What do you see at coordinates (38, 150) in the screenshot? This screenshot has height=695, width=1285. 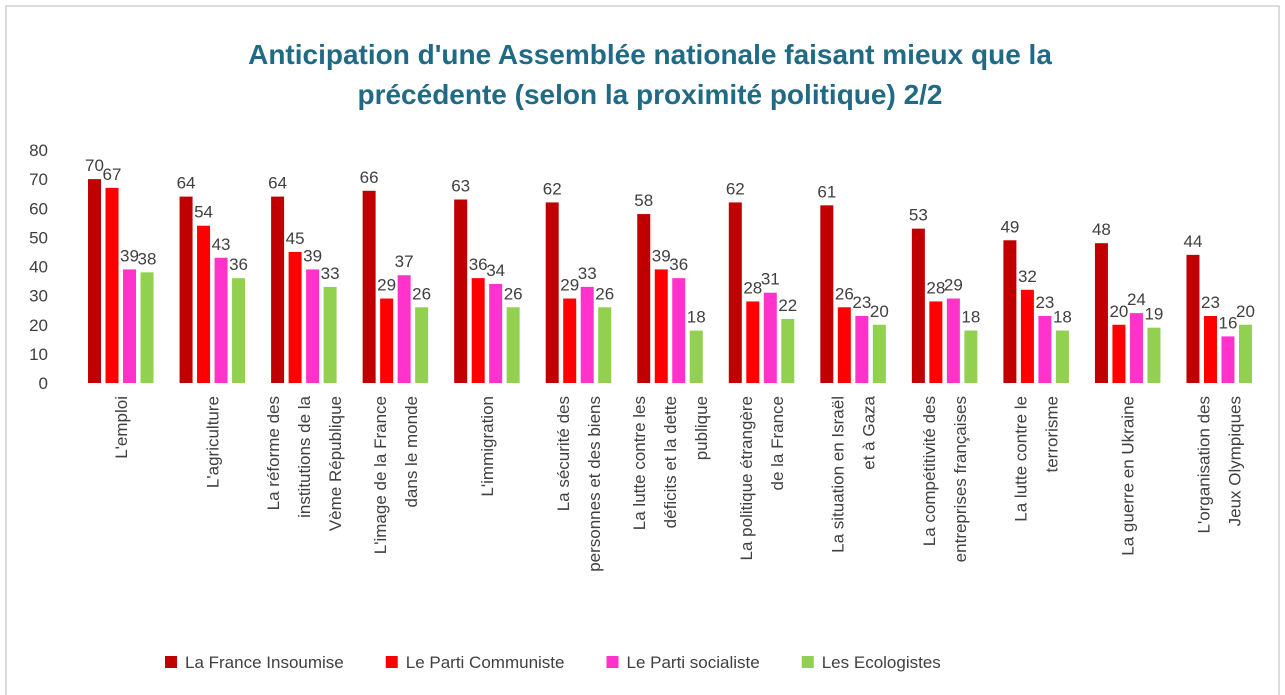 I see `y-tick-label: 80` at bounding box center [38, 150].